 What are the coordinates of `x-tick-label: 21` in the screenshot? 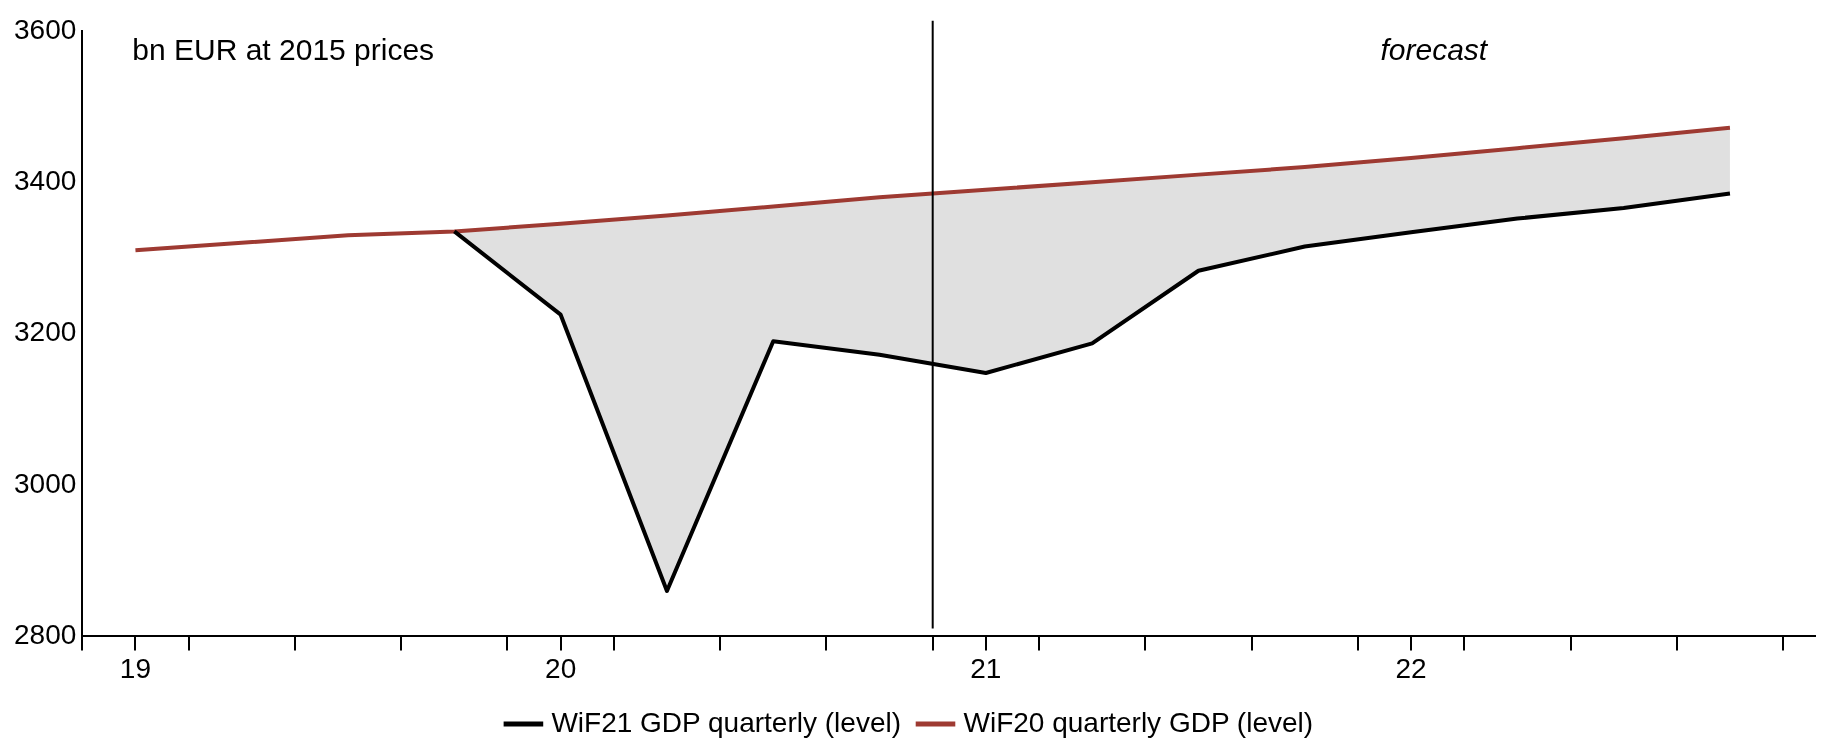 It's located at (986, 668).